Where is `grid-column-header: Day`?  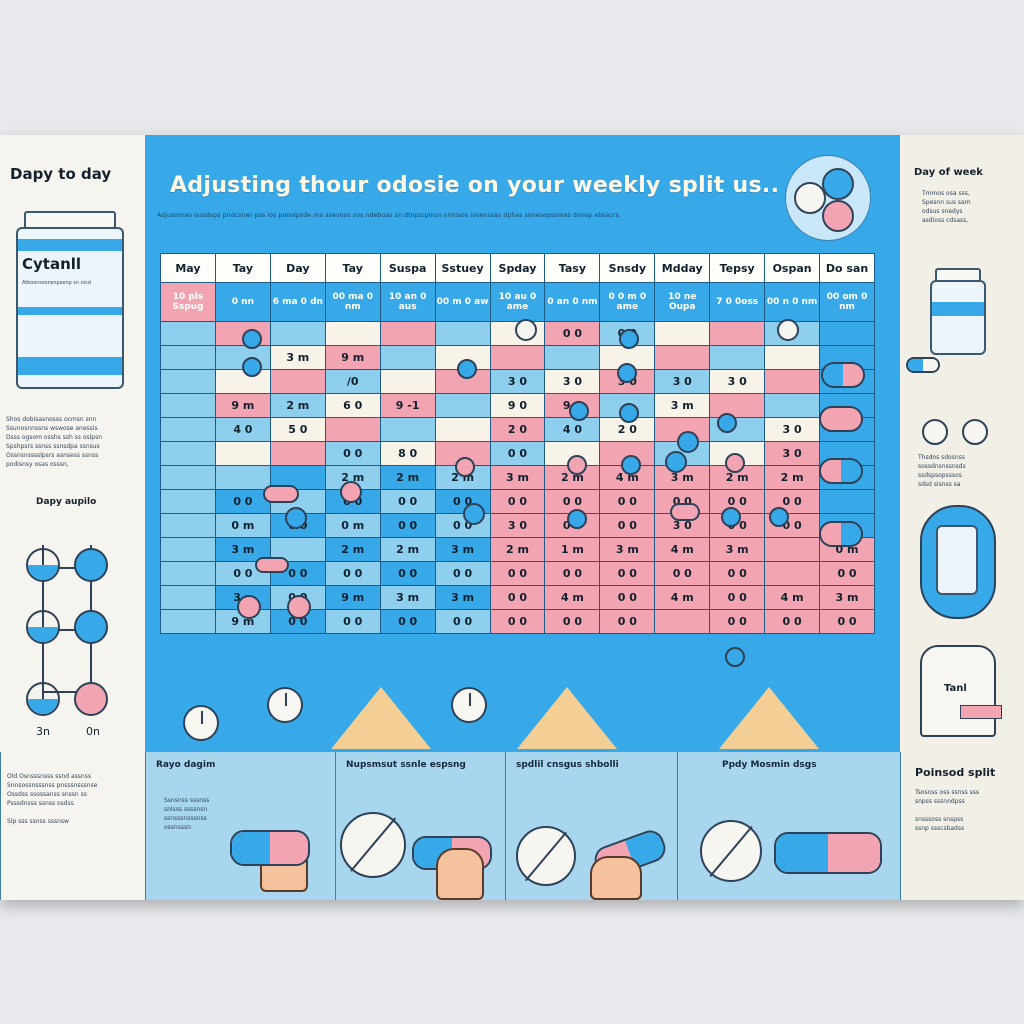
grid-column-header: Day is located at coordinates (297, 268).